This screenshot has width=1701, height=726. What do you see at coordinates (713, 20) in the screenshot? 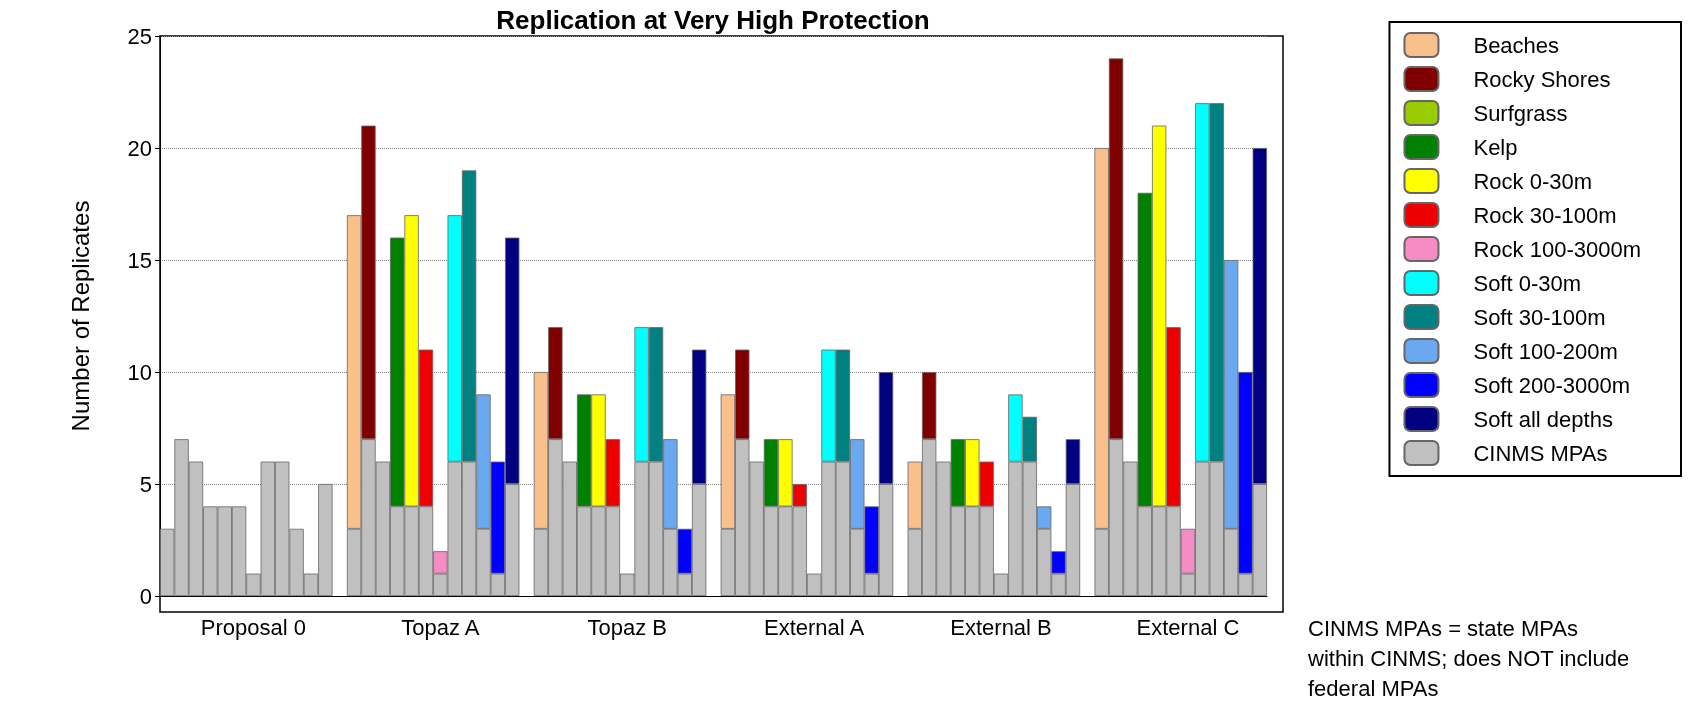
I see `chart-title: Replication at Very High Protection` at bounding box center [713, 20].